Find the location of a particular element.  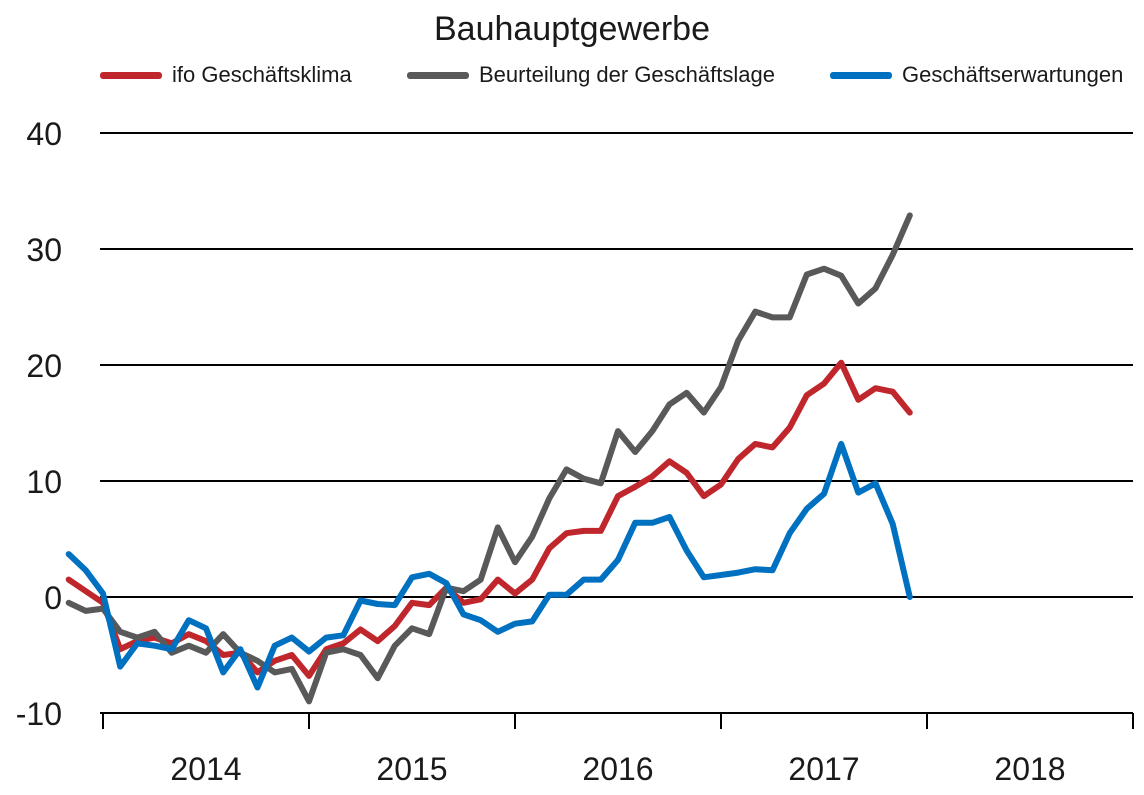

legend-item-ifo-geschaeftsklima: ifo Geschäftsklima is located at coordinates (226, 75).